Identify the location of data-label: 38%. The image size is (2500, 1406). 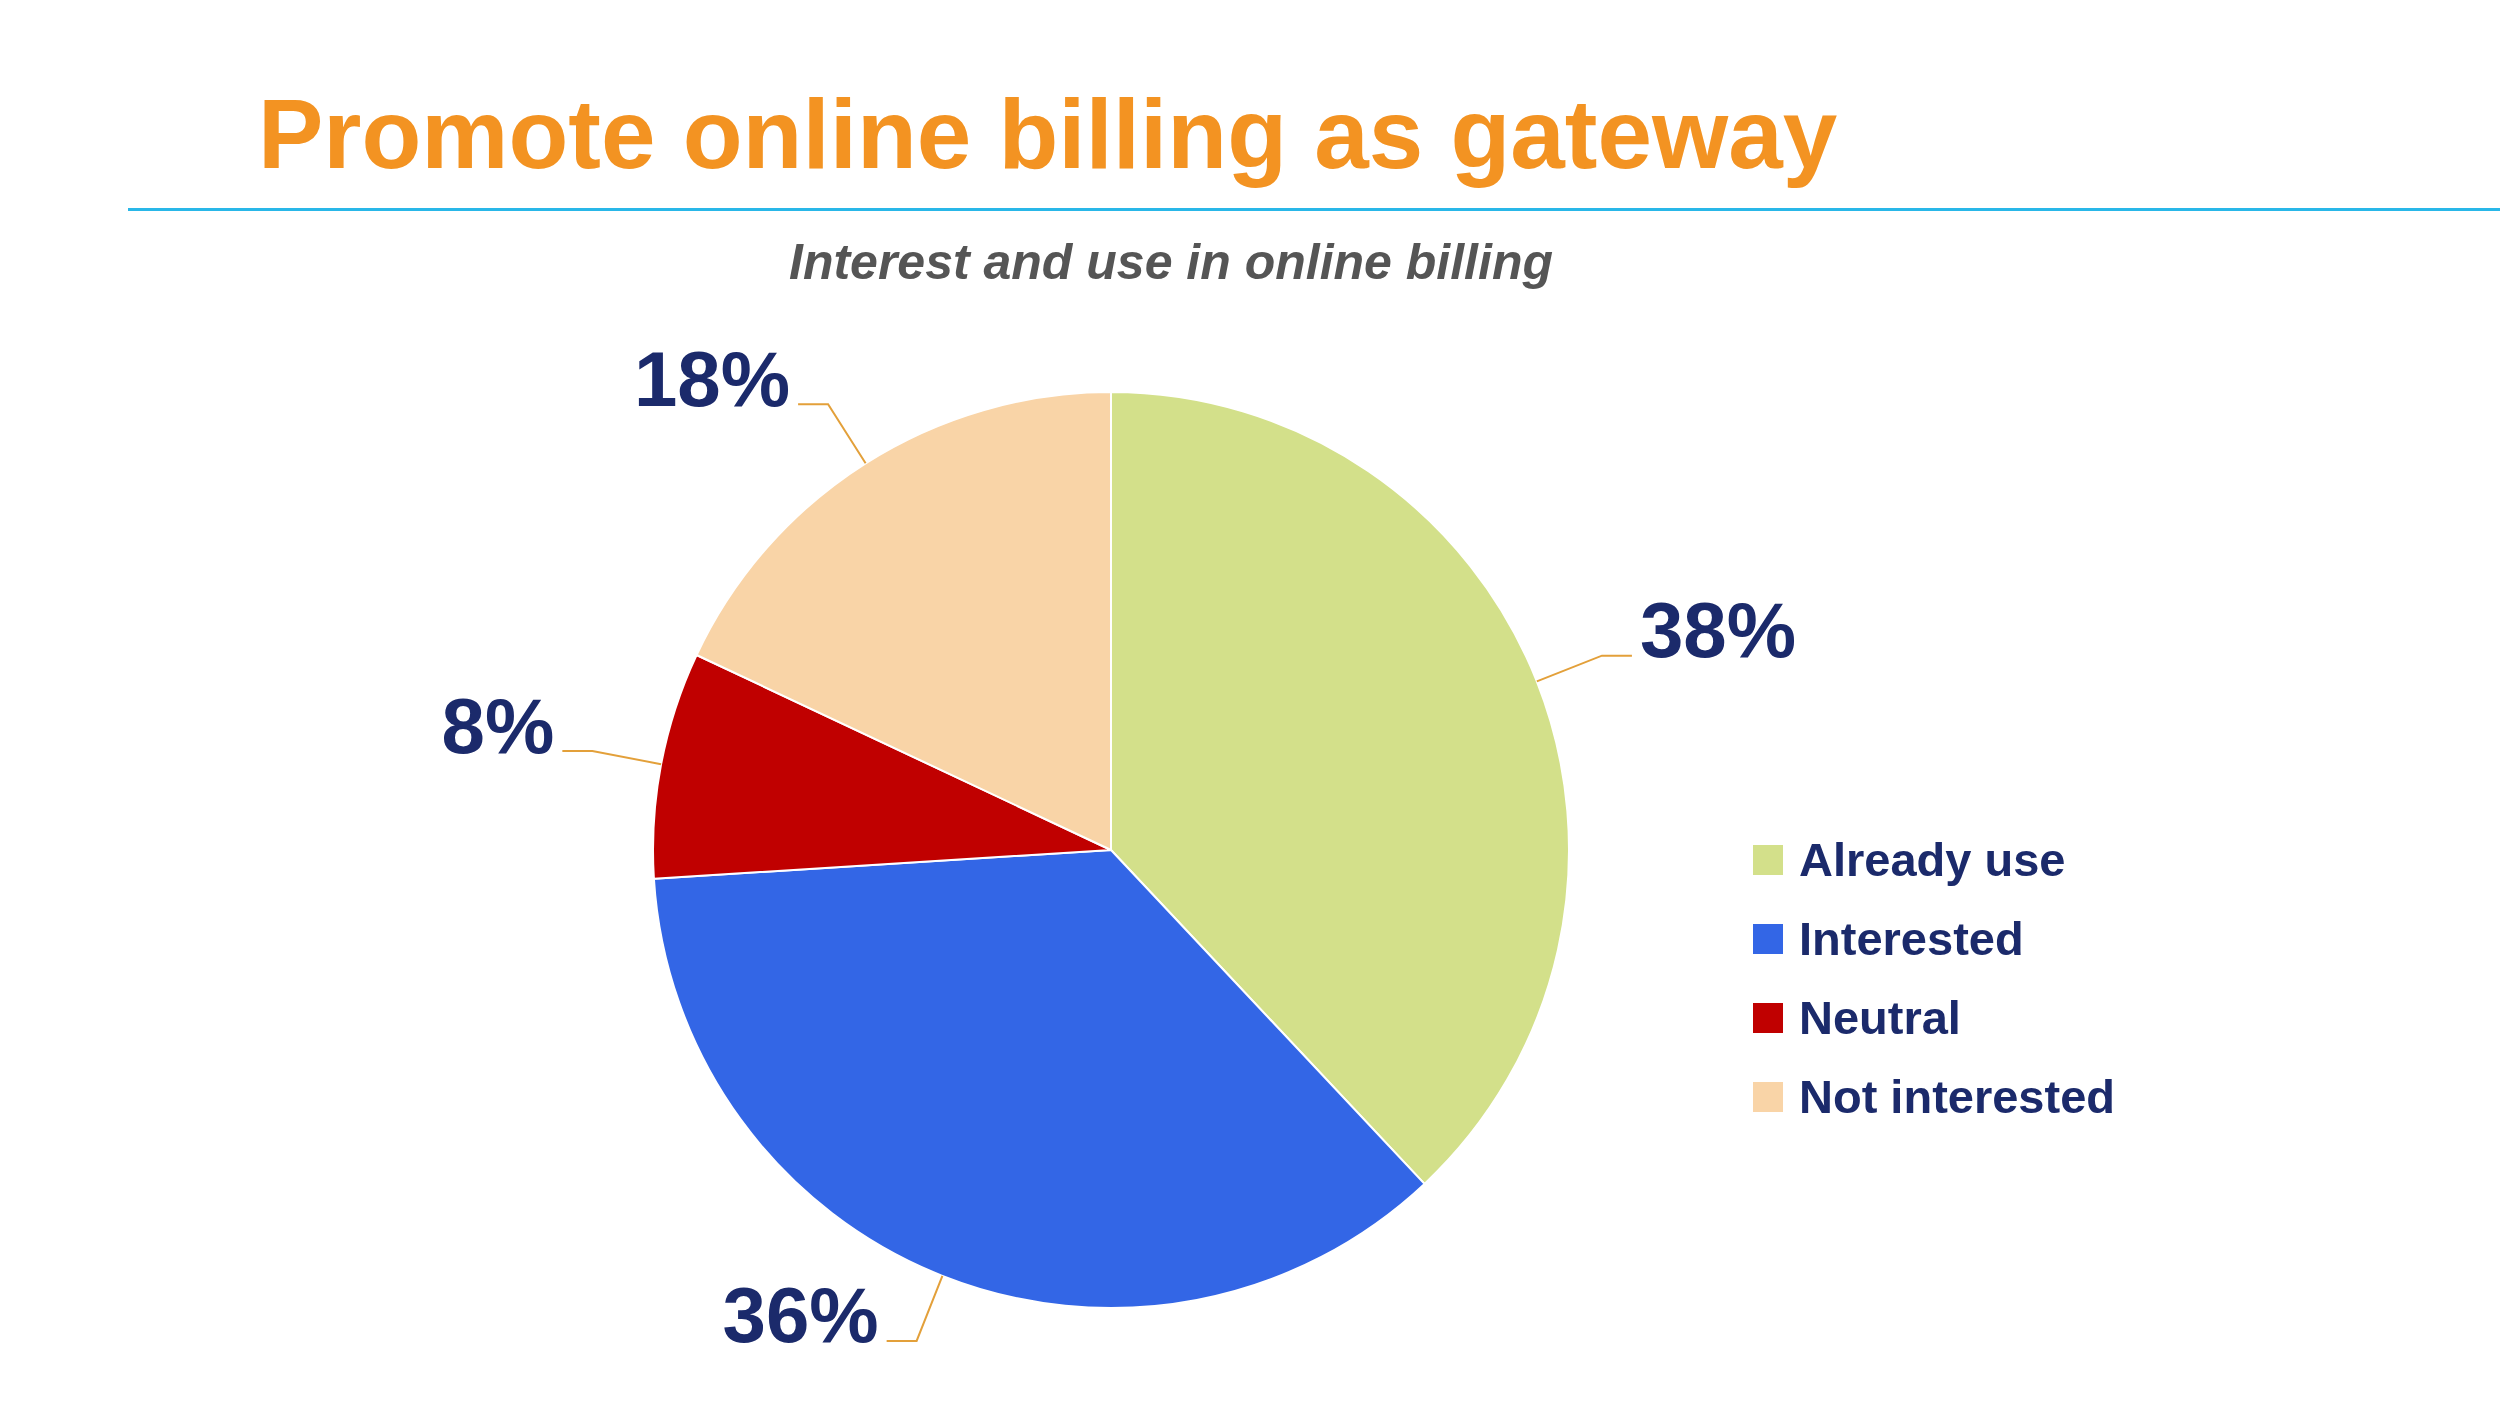
(1718, 630).